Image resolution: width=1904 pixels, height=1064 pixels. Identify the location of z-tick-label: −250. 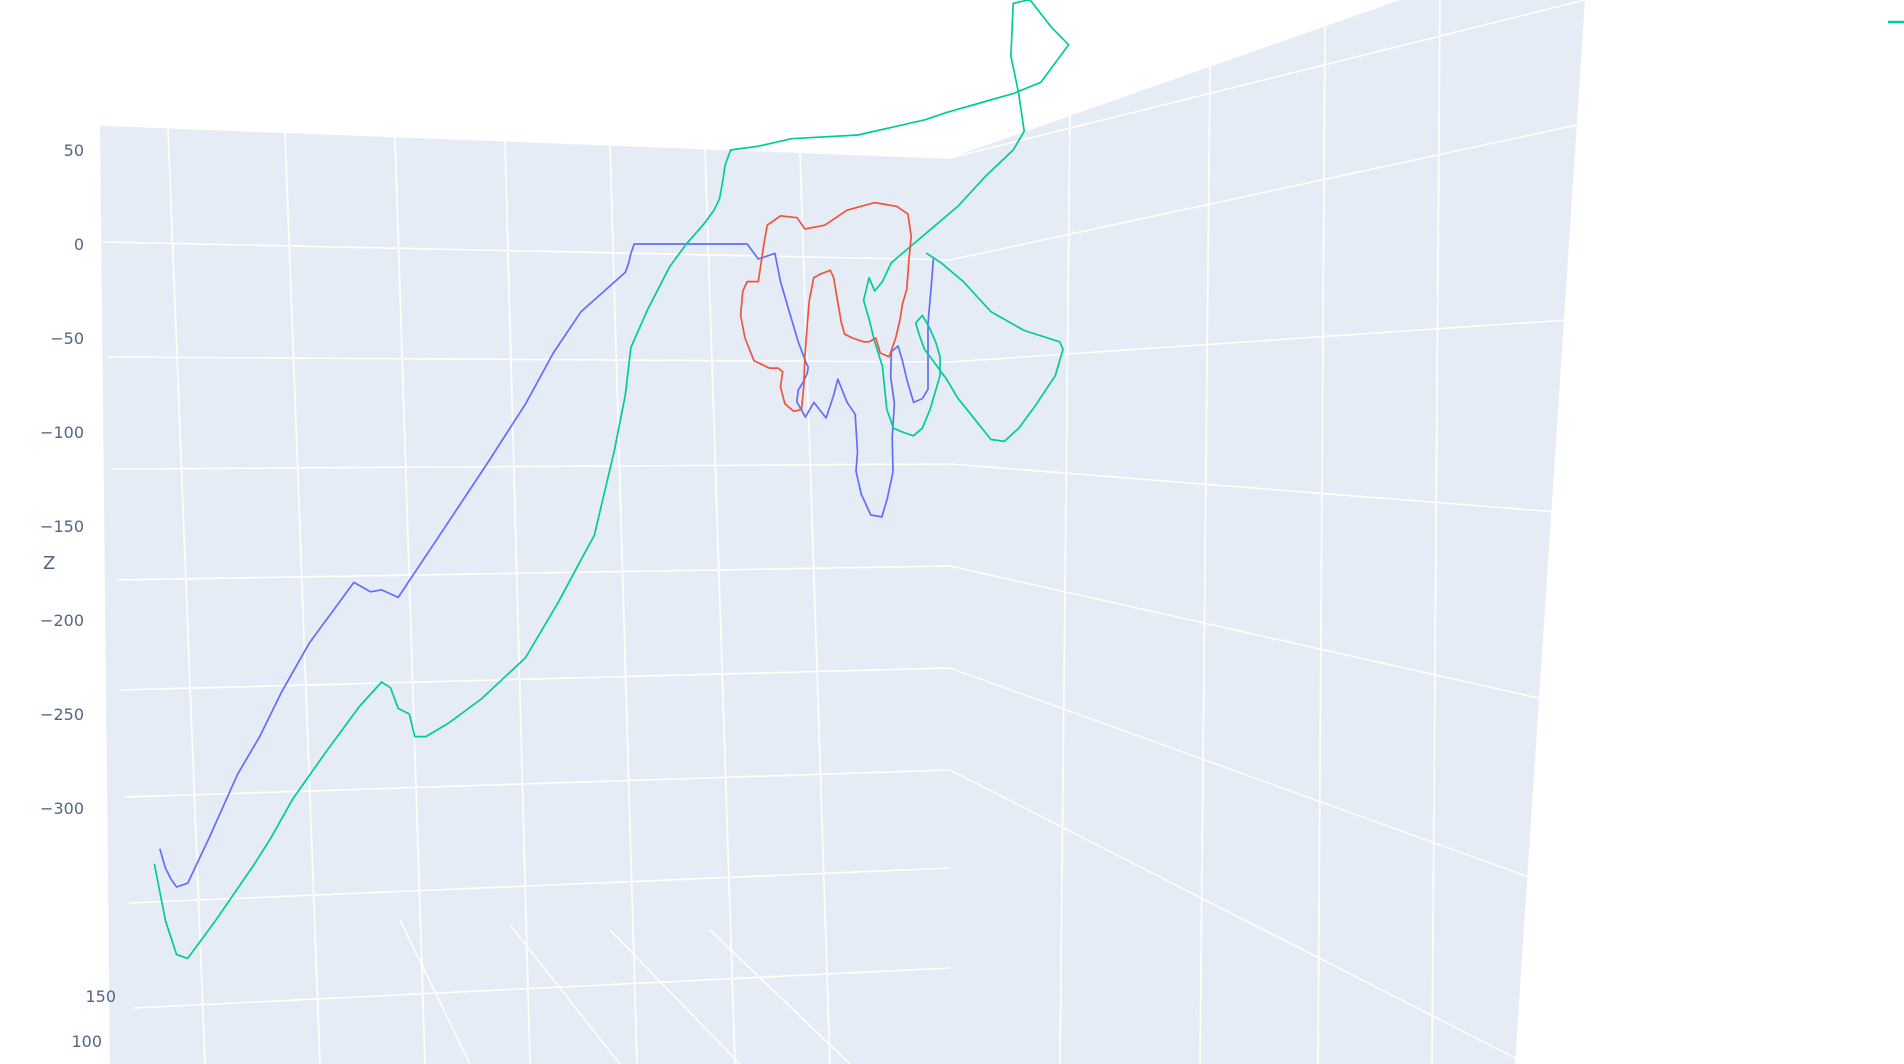
(62, 714).